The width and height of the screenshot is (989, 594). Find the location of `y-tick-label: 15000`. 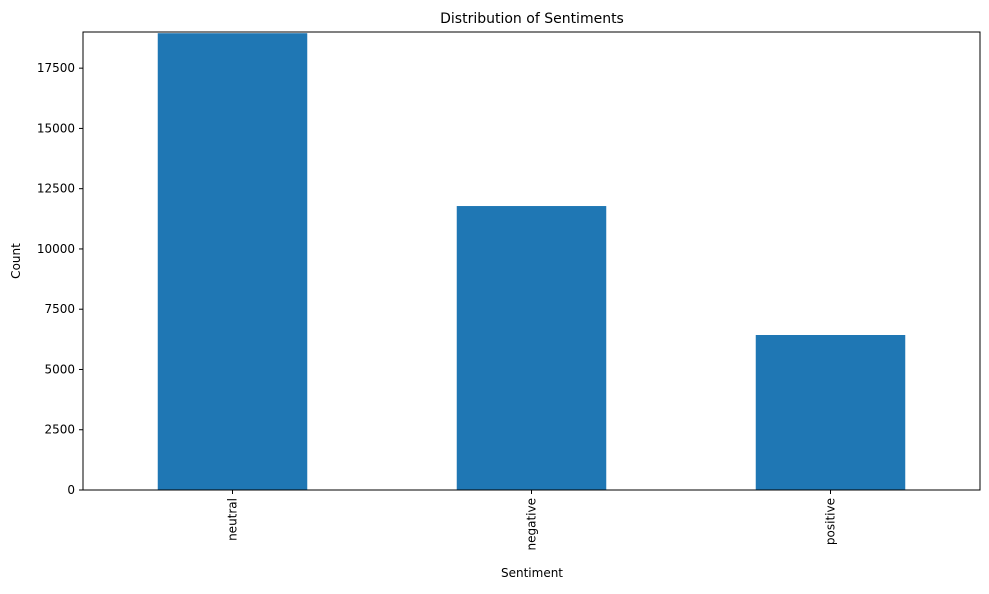

y-tick-label: 15000 is located at coordinates (56, 128).